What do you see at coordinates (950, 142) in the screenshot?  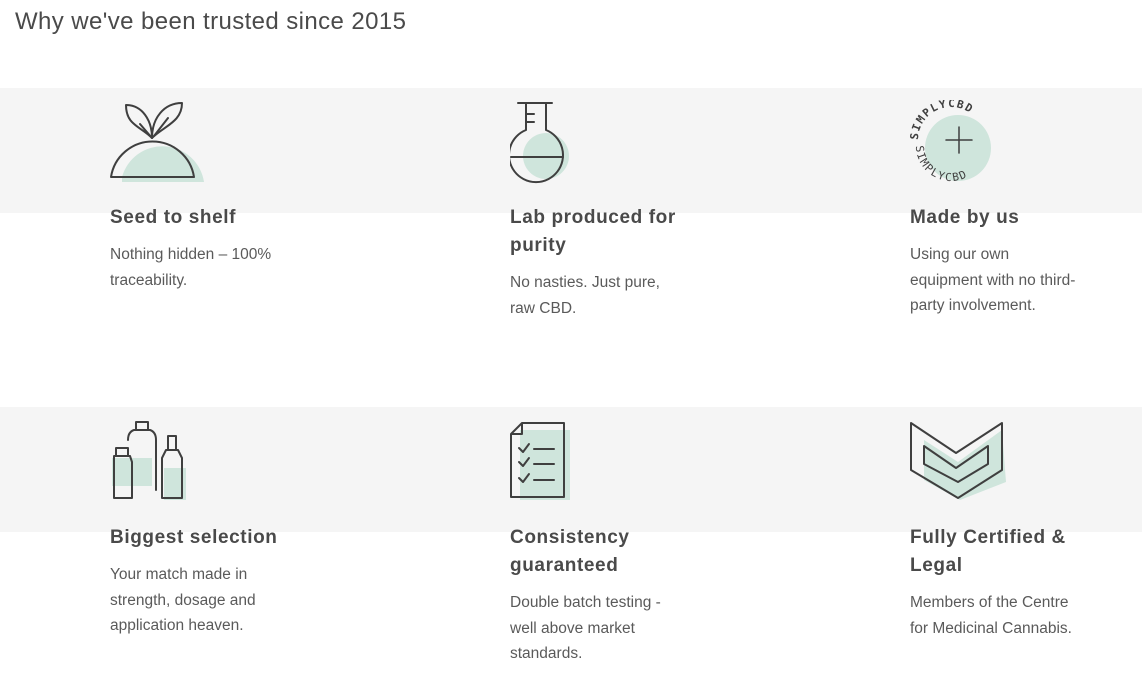 I see `simply-cbd-stamp-icon: SIMPLYCBD SIMPLYCBD` at bounding box center [950, 142].